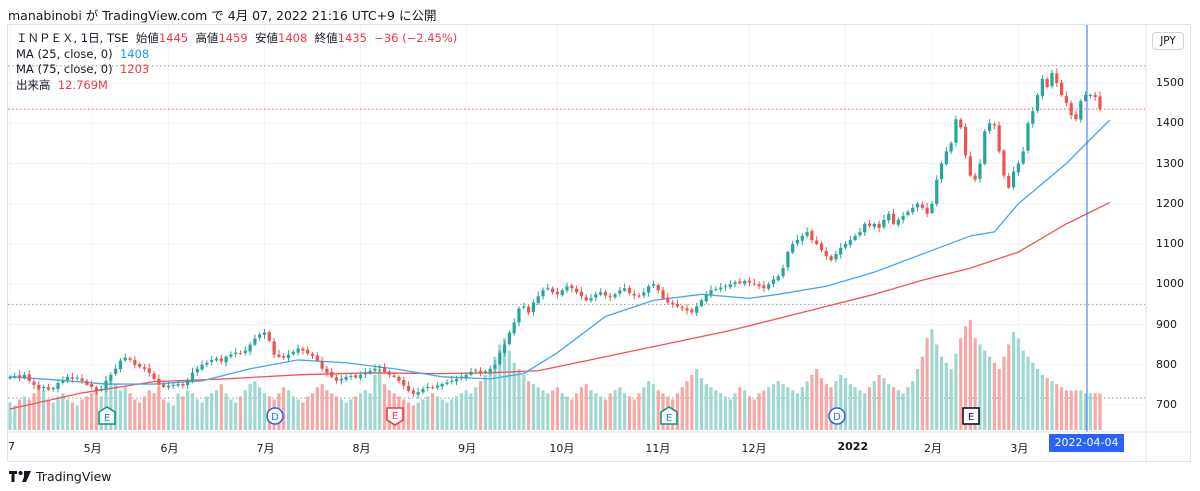 Image resolution: width=1200 pixels, height=491 pixels. I want to click on time-tick-label: 7月, so click(265, 448).